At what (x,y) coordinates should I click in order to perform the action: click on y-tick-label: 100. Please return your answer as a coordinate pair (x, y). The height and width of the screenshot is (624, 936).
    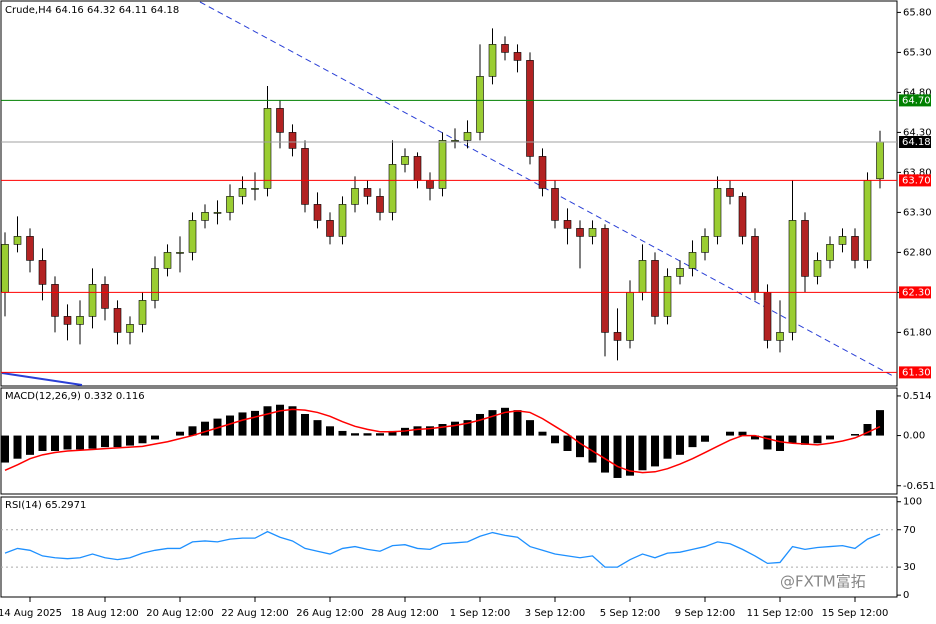
    Looking at the image, I should click on (912, 502).